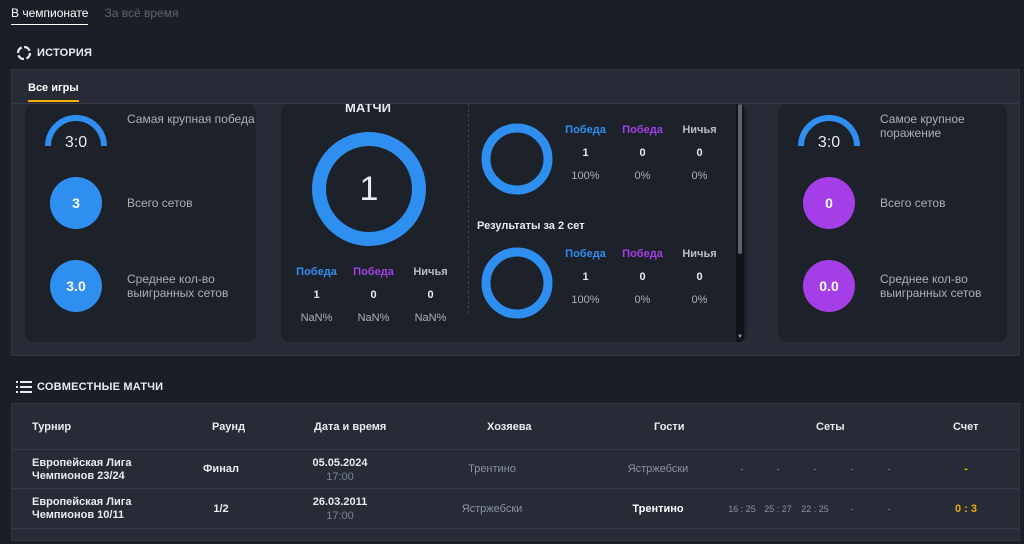 This screenshot has width=1024, height=544. Describe the element at coordinates (669, 427) in the screenshot. I see `col-away: Гости` at that location.